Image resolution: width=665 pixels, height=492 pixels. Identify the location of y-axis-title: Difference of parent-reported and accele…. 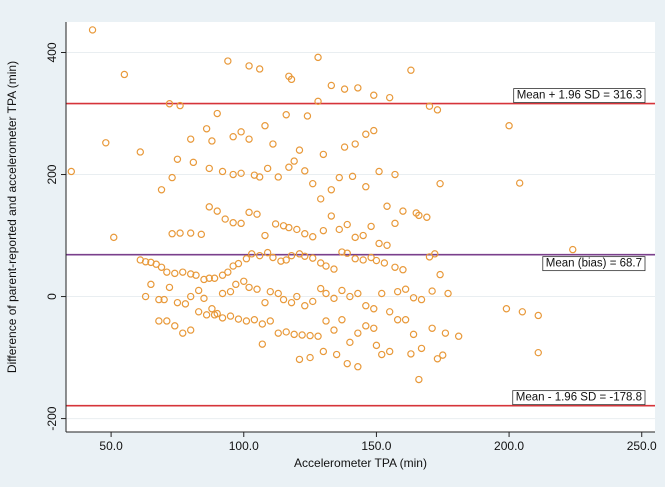
(12, 217).